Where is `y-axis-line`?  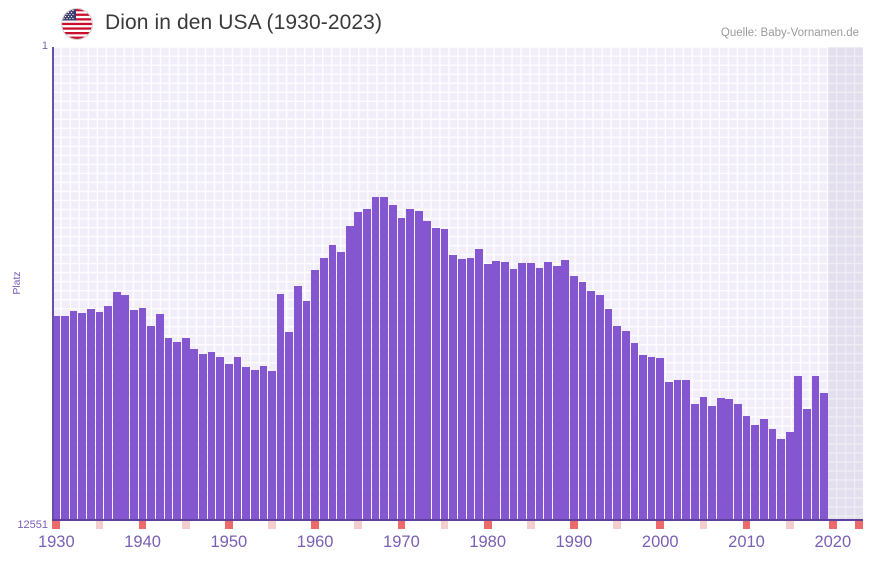 y-axis-line is located at coordinates (53, 283).